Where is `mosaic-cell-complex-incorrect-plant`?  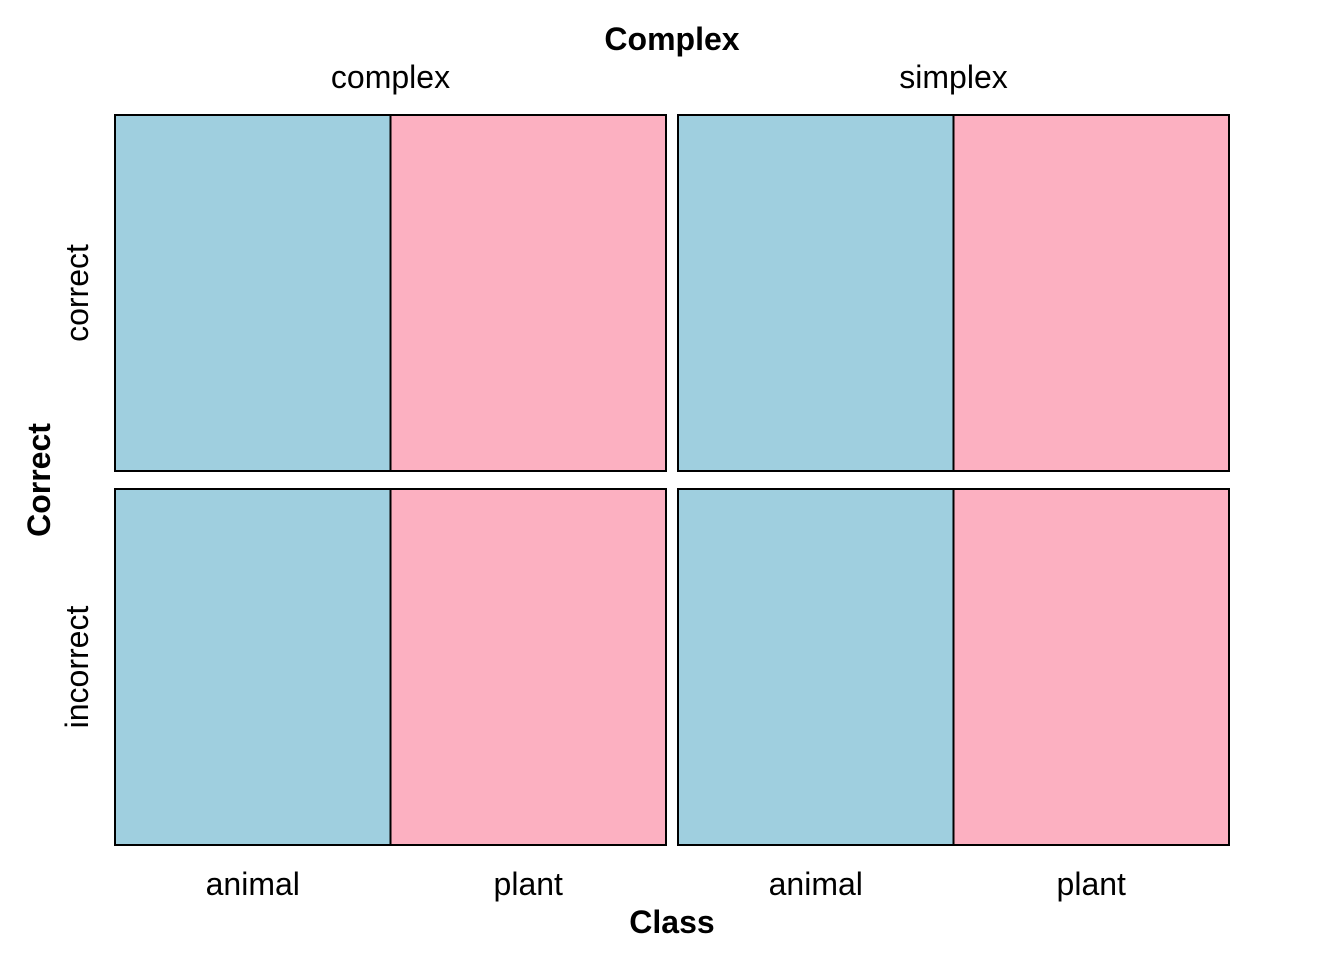
mosaic-cell-complex-incorrect-plant is located at coordinates (528, 667).